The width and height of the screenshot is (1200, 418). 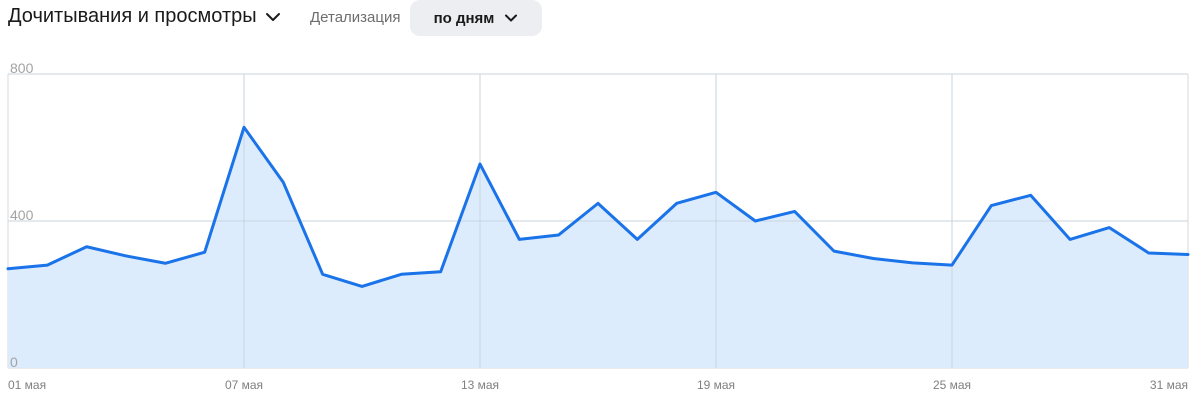 I want to click on x-tick-label: 07 мая, so click(x=244, y=385).